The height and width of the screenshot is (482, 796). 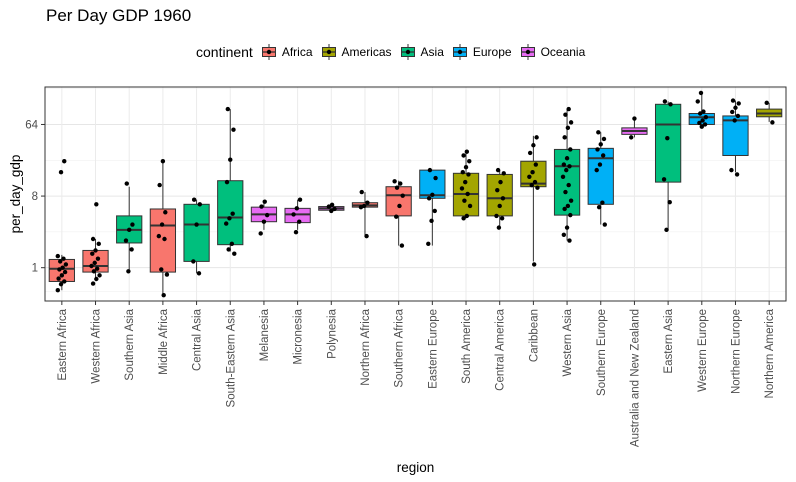 I want to click on box-eastern-asia, so click(x=668, y=165).